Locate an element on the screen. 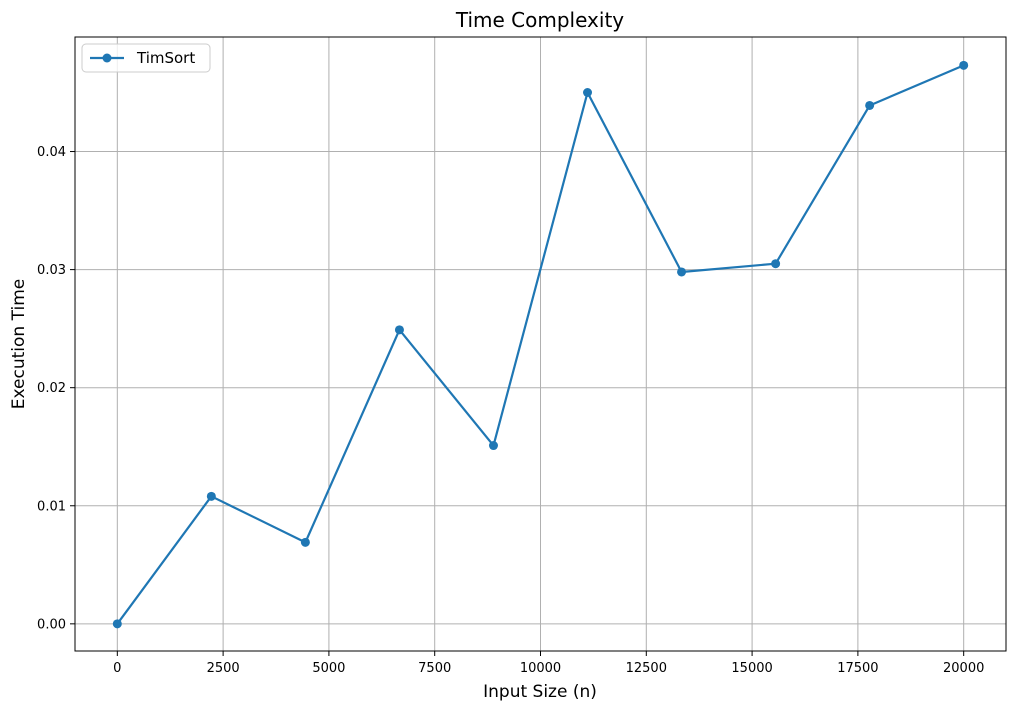 This screenshot has width=1015, height=710. x-tick-label: 5000 is located at coordinates (328, 668).